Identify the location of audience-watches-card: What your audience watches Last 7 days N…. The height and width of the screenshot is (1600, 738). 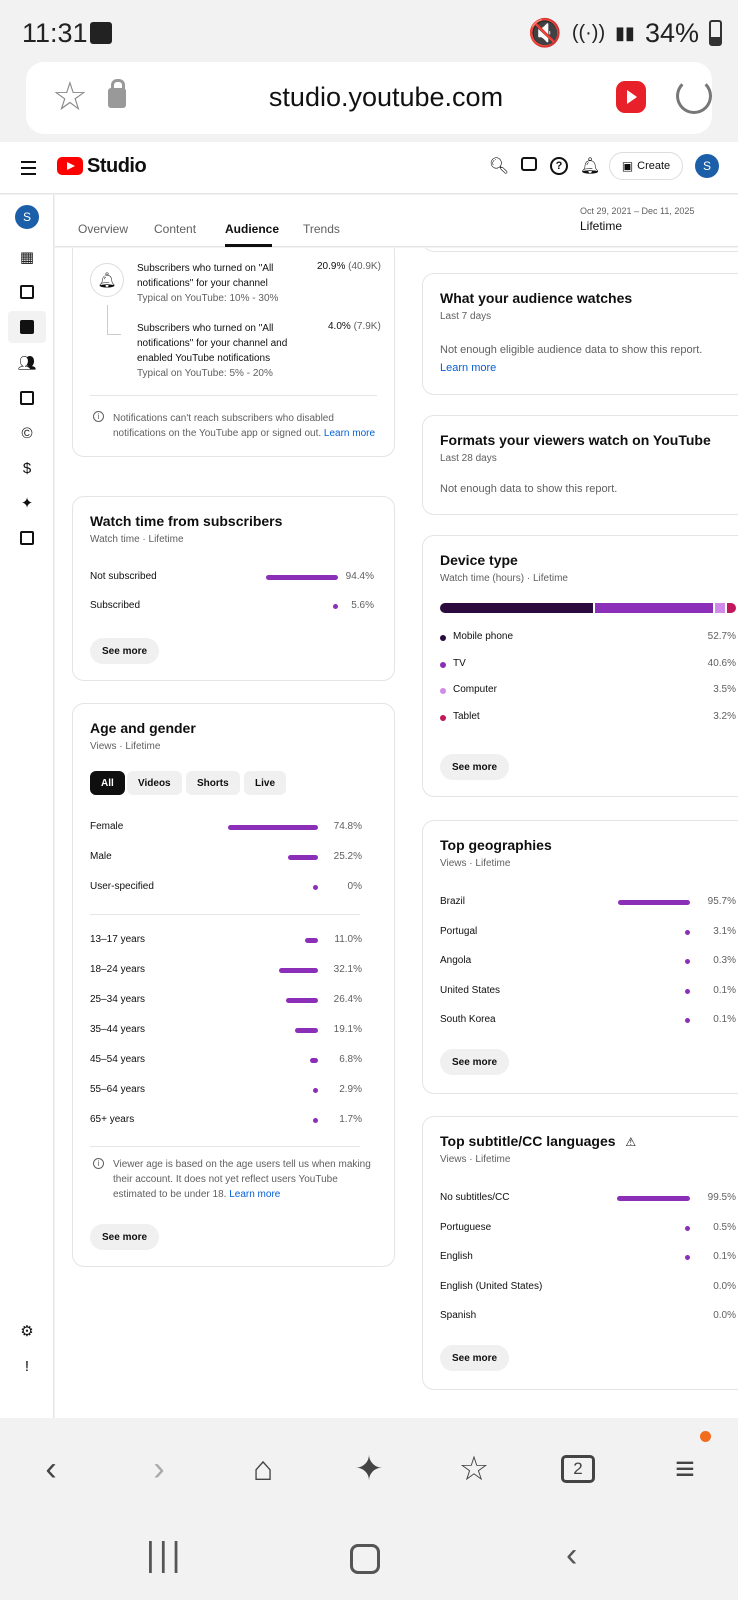
(580, 334).